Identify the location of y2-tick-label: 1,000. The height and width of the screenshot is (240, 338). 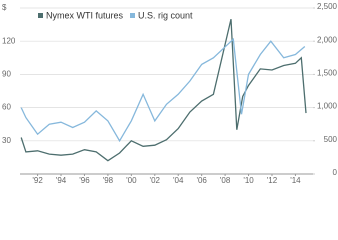
(327, 106).